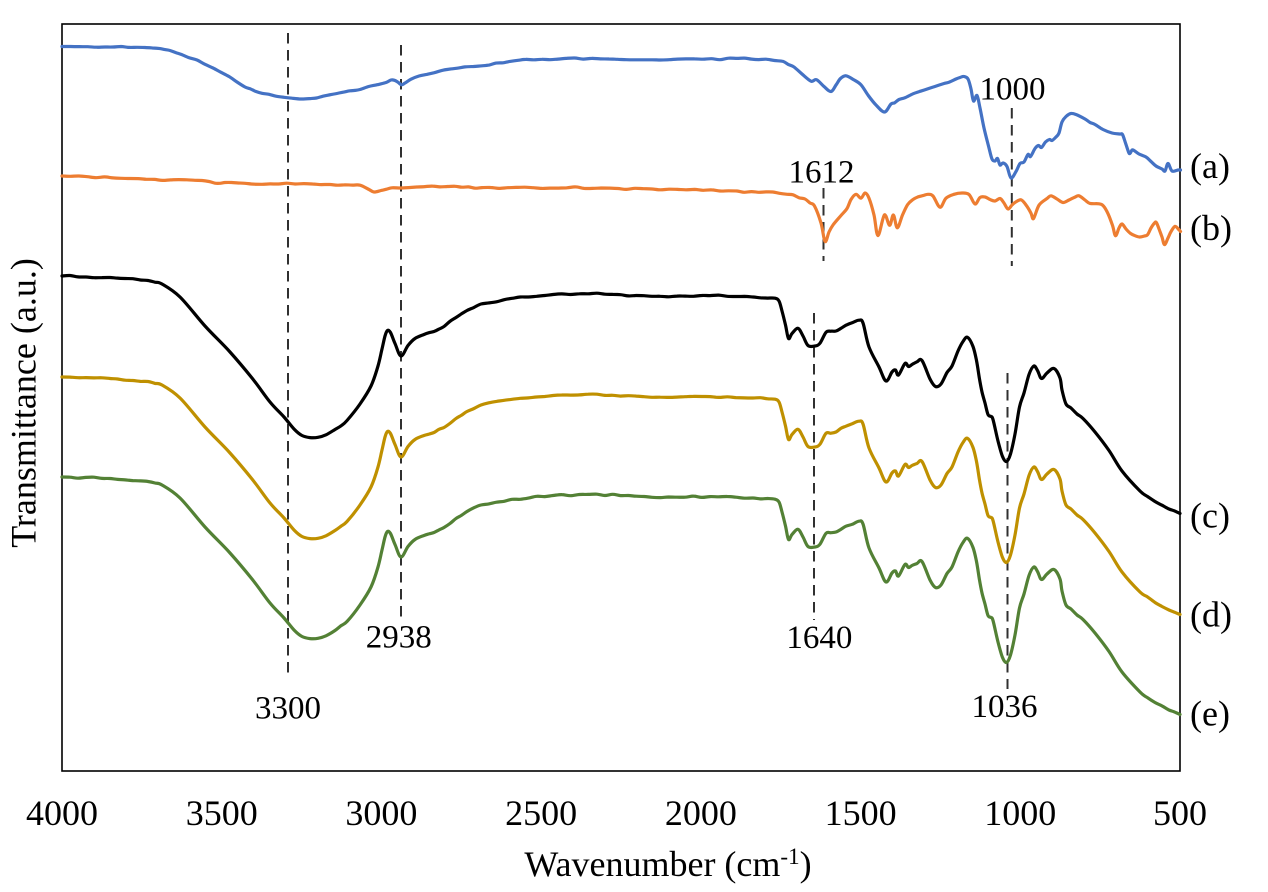 The height and width of the screenshot is (892, 1268). Describe the element at coordinates (1180, 813) in the screenshot. I see `svg-text: 500` at that location.